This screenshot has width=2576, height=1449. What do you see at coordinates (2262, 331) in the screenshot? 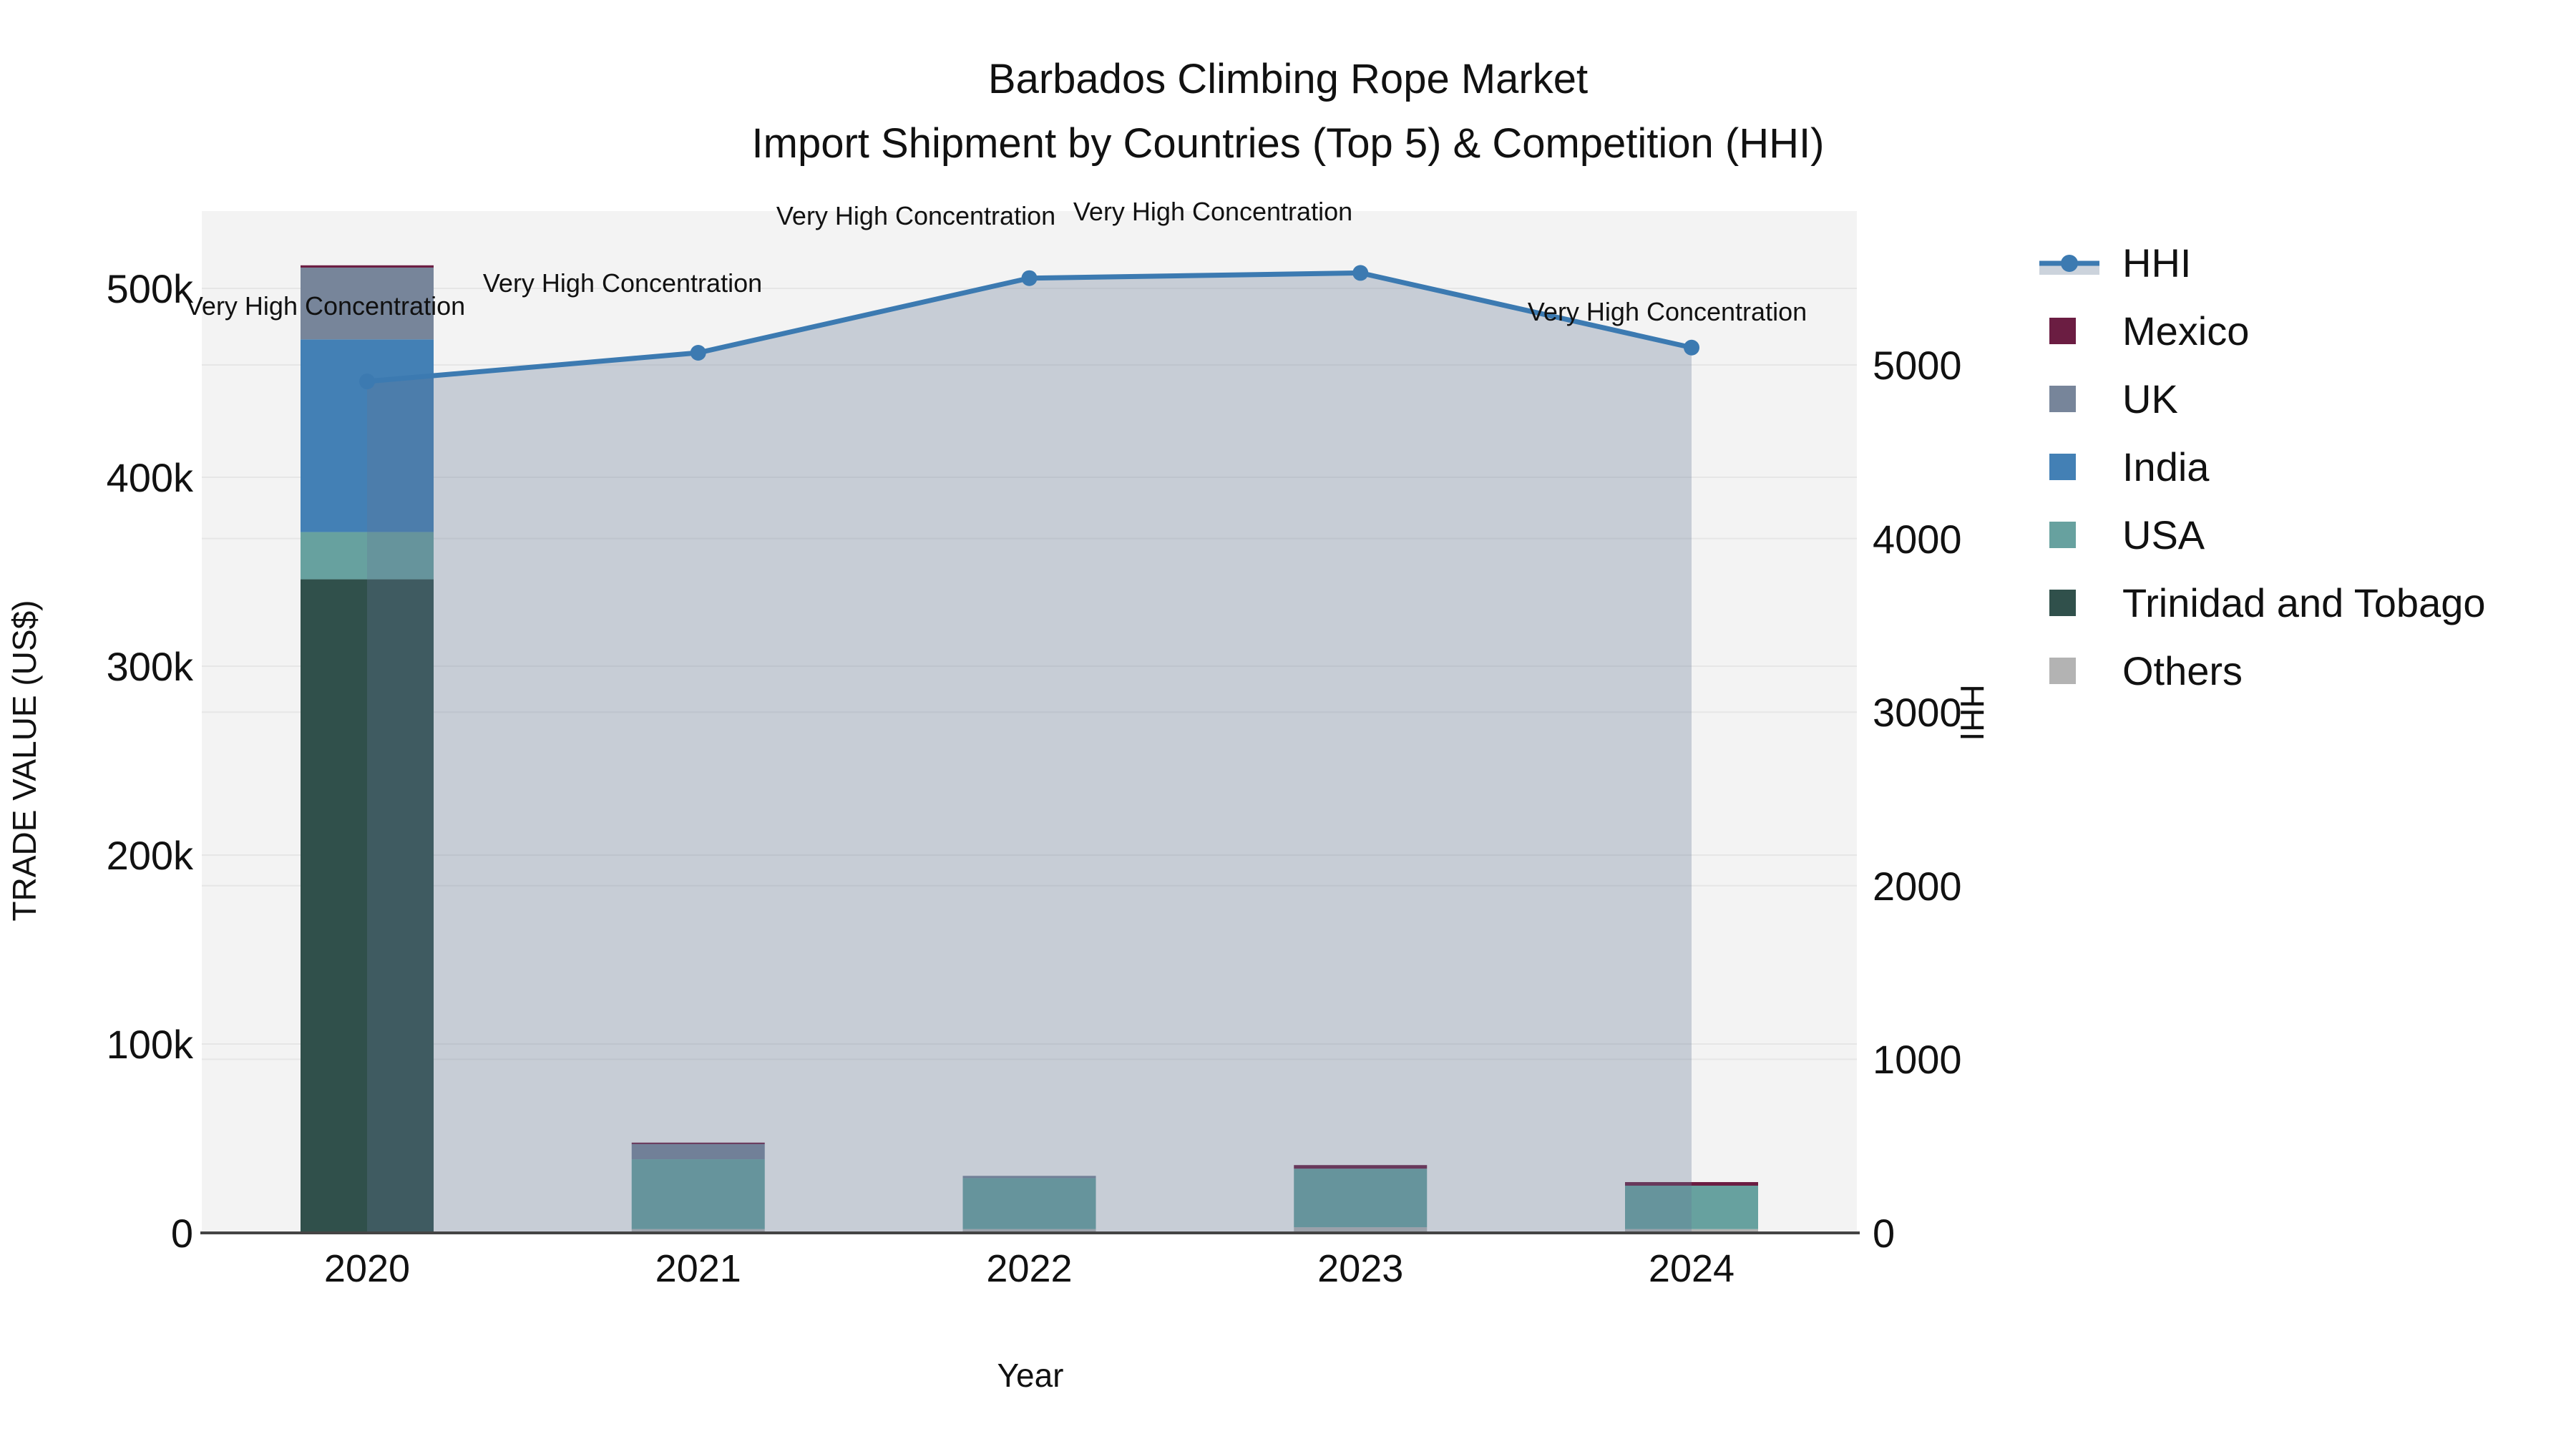
I see `legend-item-mexico: Mexico` at bounding box center [2262, 331].